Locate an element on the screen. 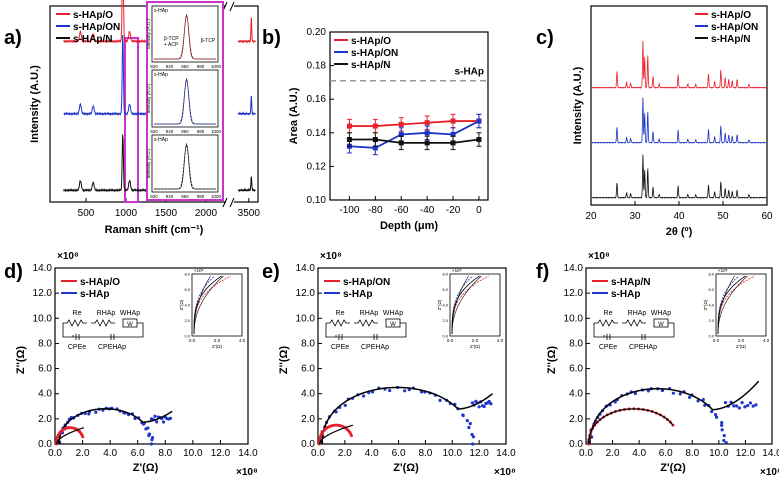 Image resolution: width=779 pixels, height=480 pixels. raman-inset-tick-label: 980 is located at coordinates (201, 66).